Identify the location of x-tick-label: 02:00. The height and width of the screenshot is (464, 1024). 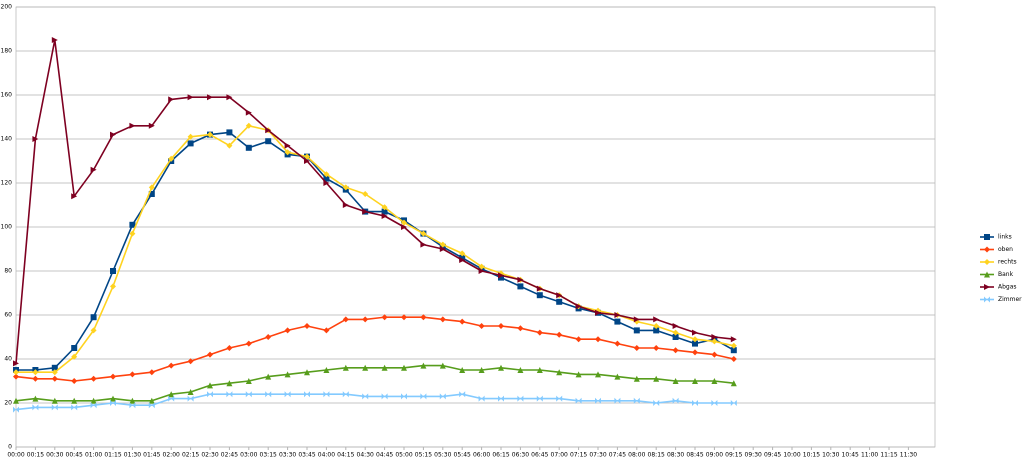
(171, 455).